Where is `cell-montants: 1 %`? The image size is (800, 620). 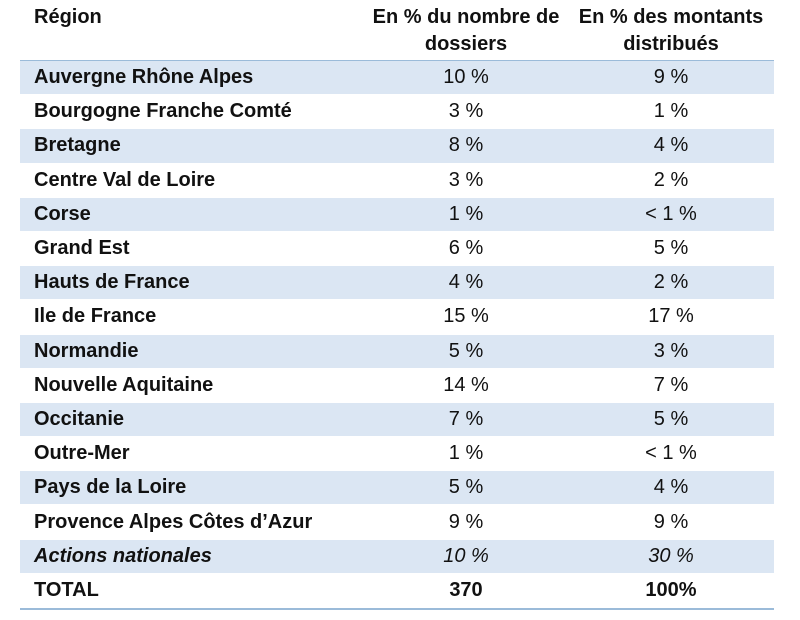
cell-montants: 1 % is located at coordinates (671, 111).